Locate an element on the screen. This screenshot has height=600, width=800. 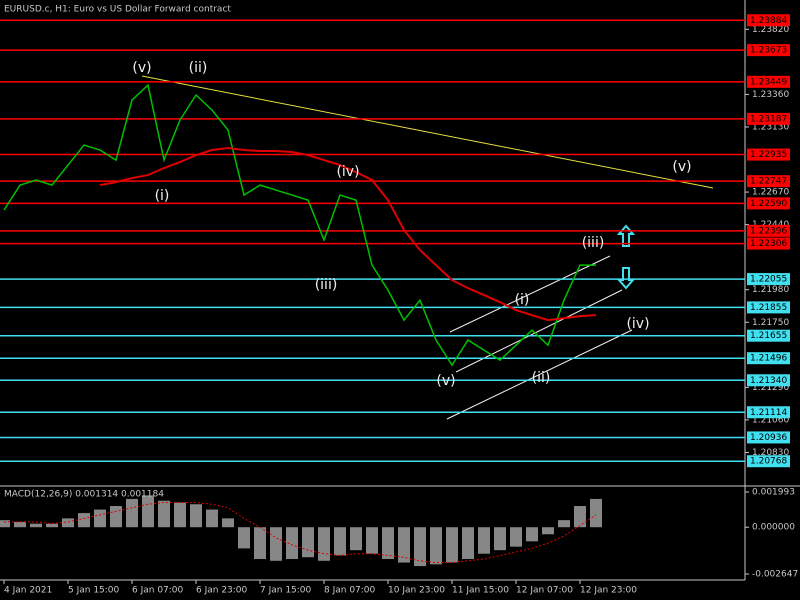
macd-title: MACD(12,26,9) 0.001314 0.001184 is located at coordinates (84, 495).